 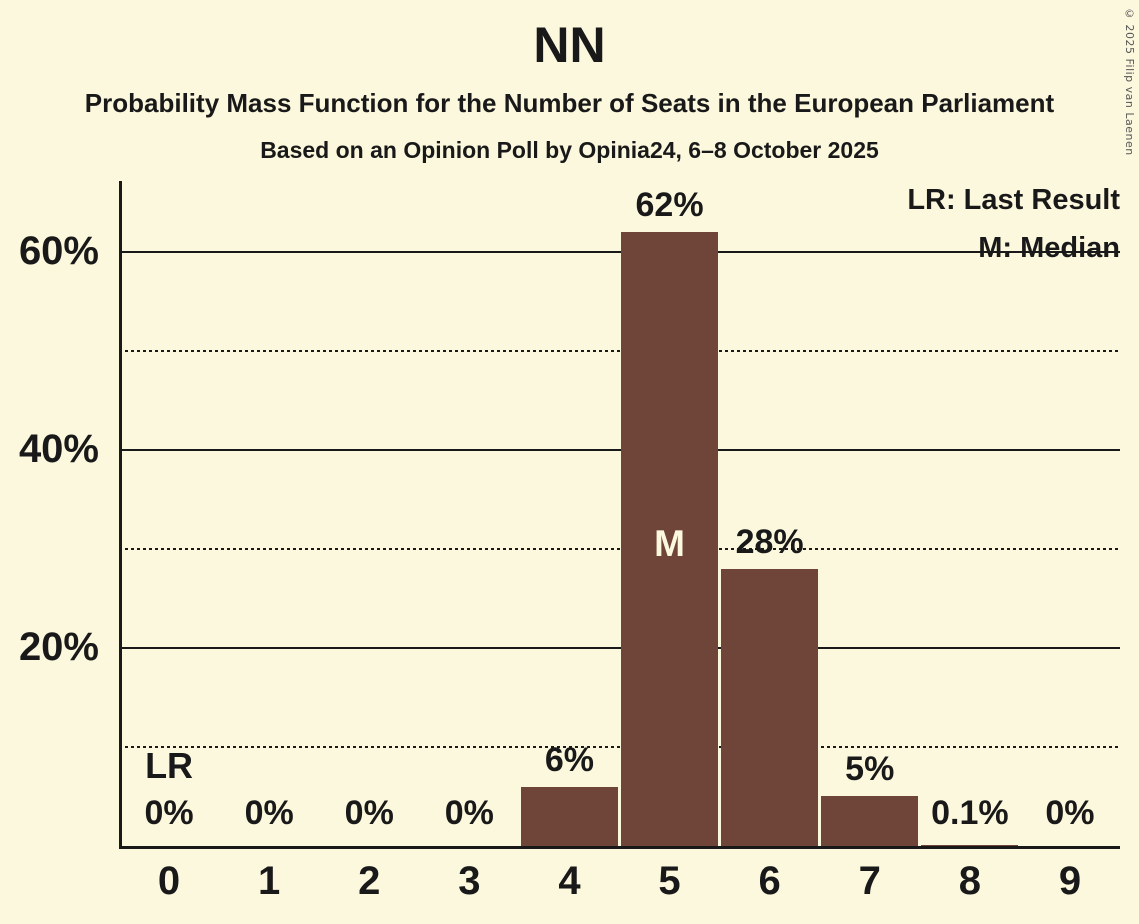 What do you see at coordinates (769, 881) in the screenshot?
I see `x-axis-tick-6: 6` at bounding box center [769, 881].